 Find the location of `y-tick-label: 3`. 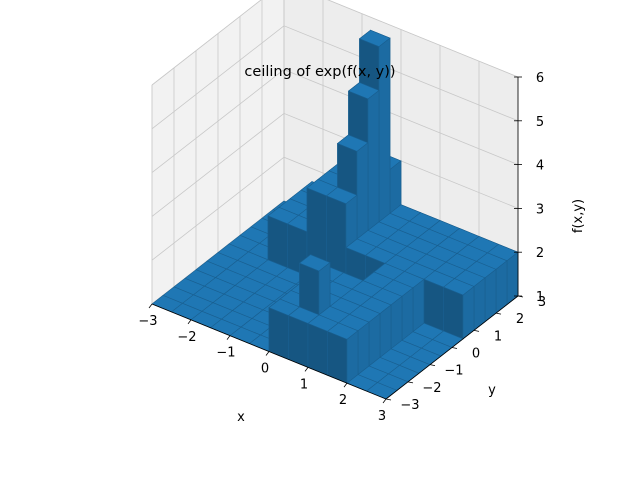

y-tick-label: 3 is located at coordinates (542, 302).